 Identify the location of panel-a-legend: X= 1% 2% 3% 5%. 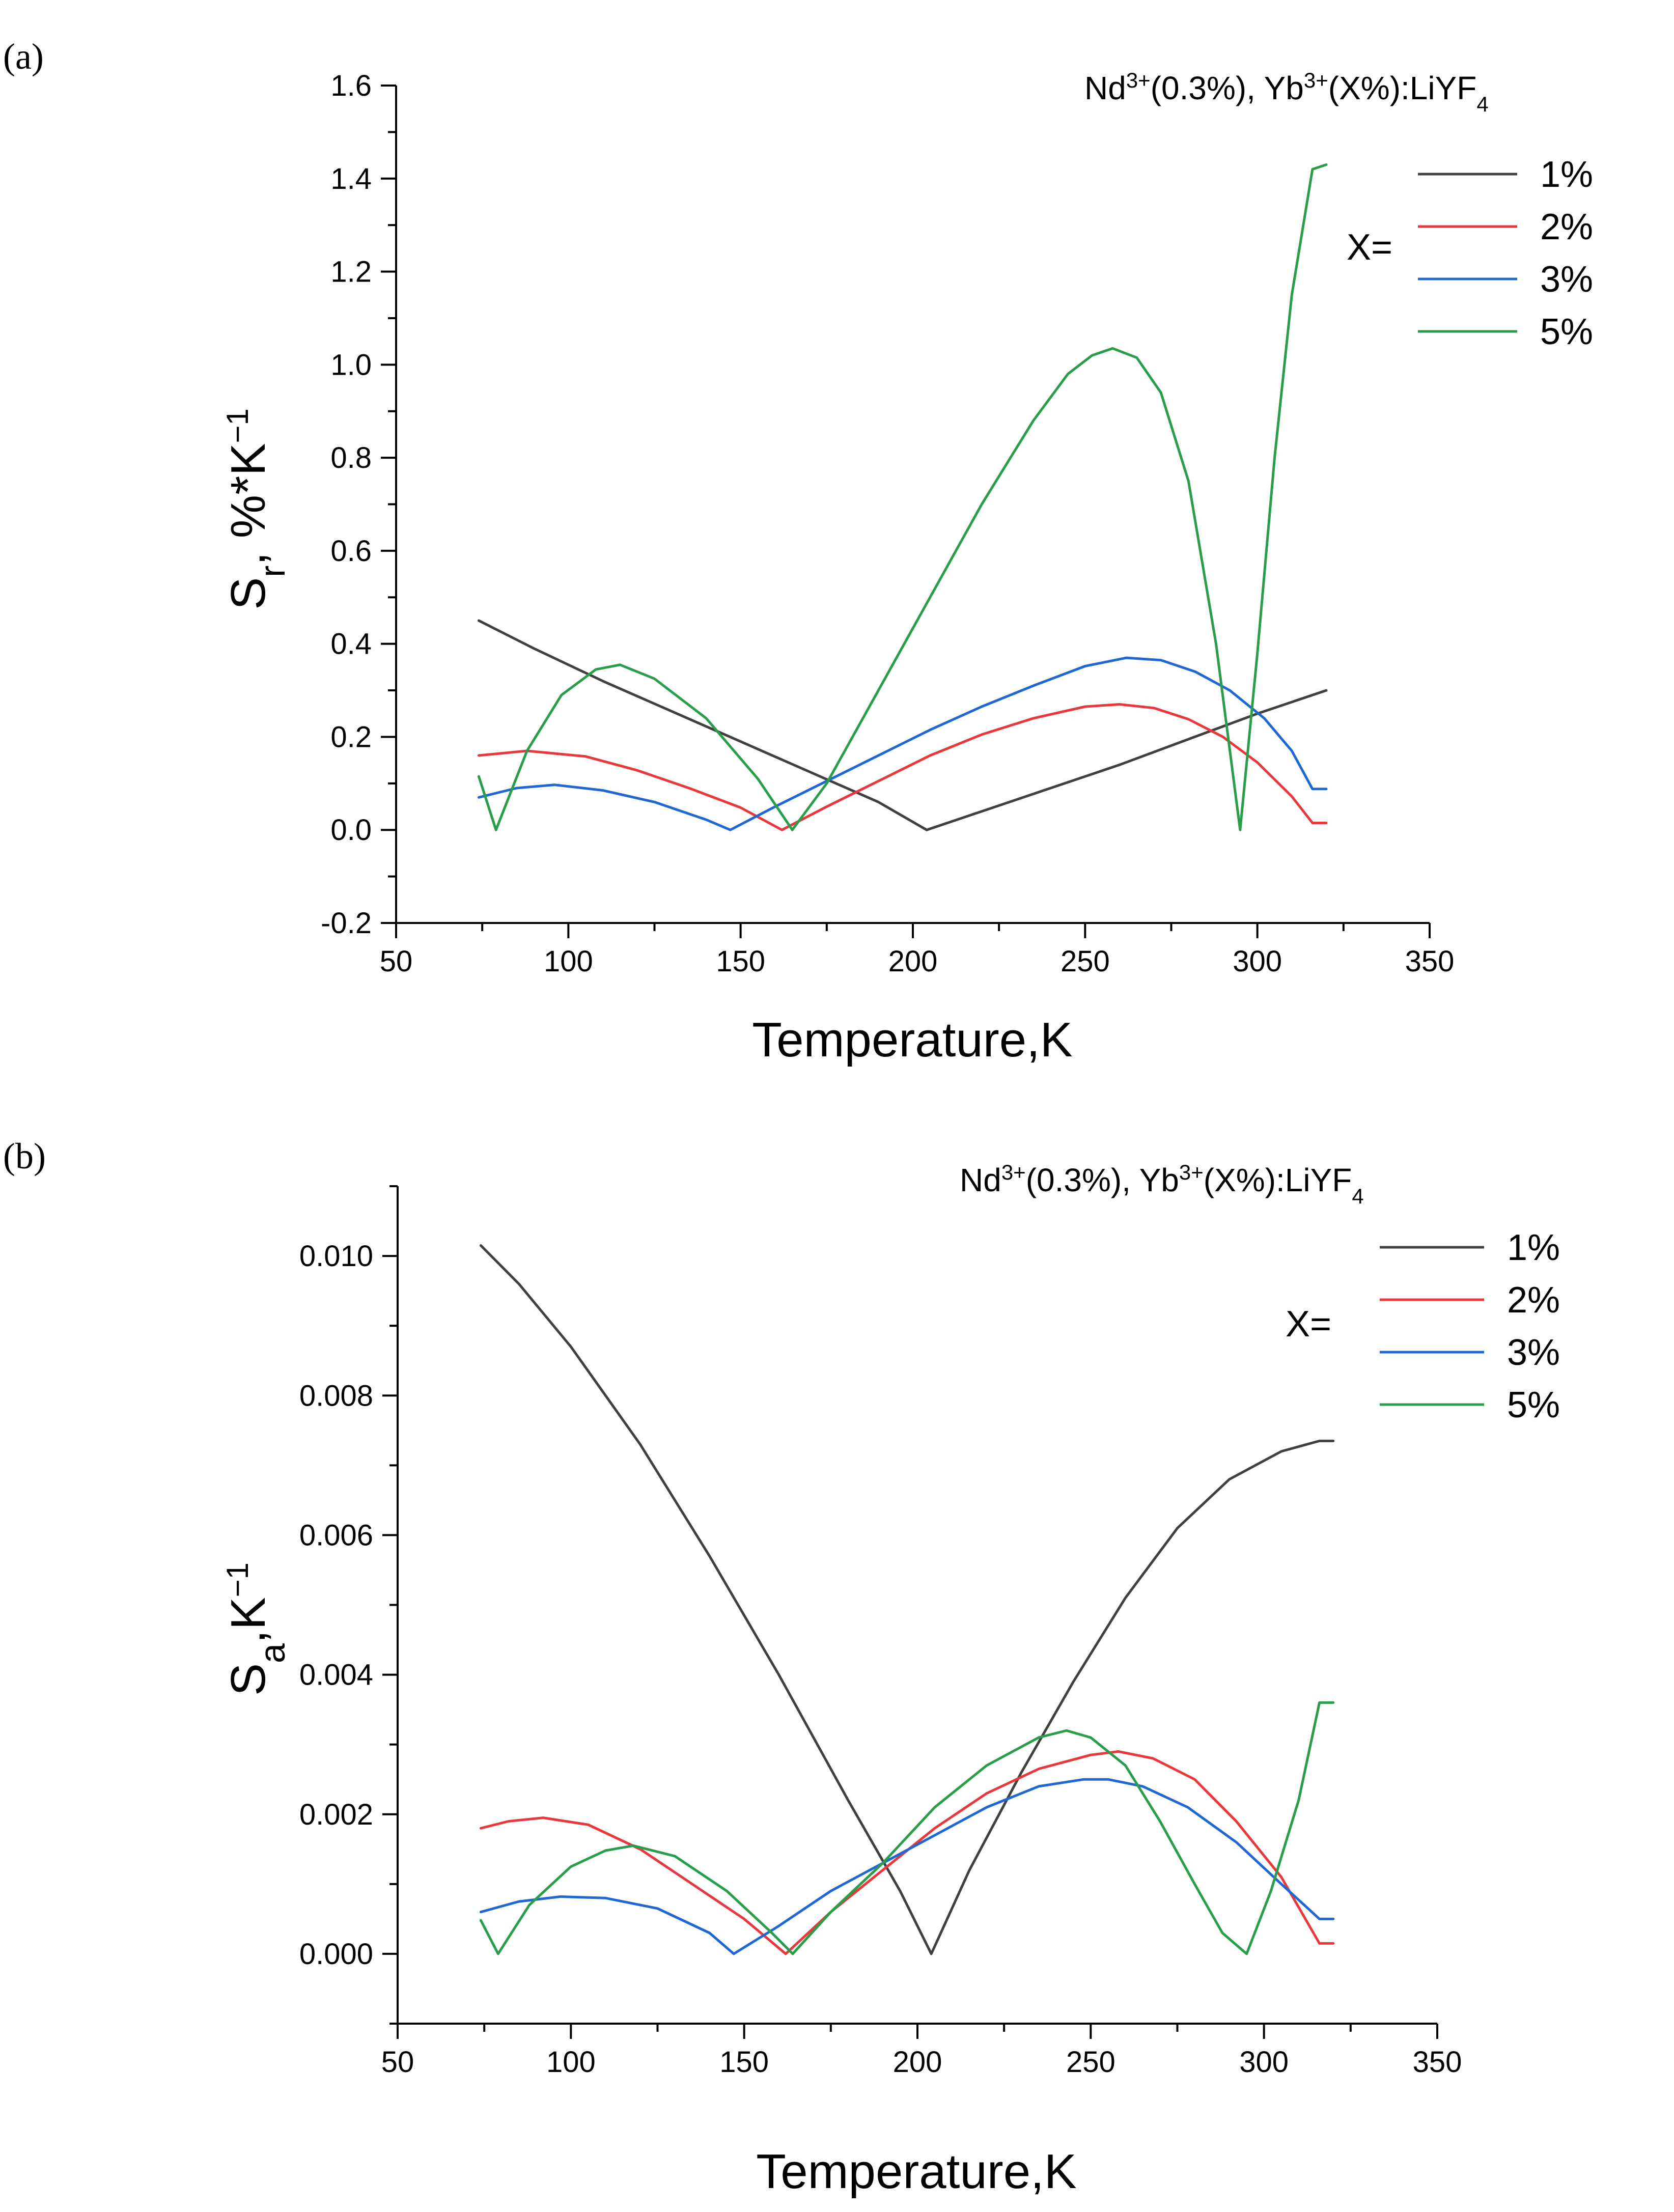
(1470, 253).